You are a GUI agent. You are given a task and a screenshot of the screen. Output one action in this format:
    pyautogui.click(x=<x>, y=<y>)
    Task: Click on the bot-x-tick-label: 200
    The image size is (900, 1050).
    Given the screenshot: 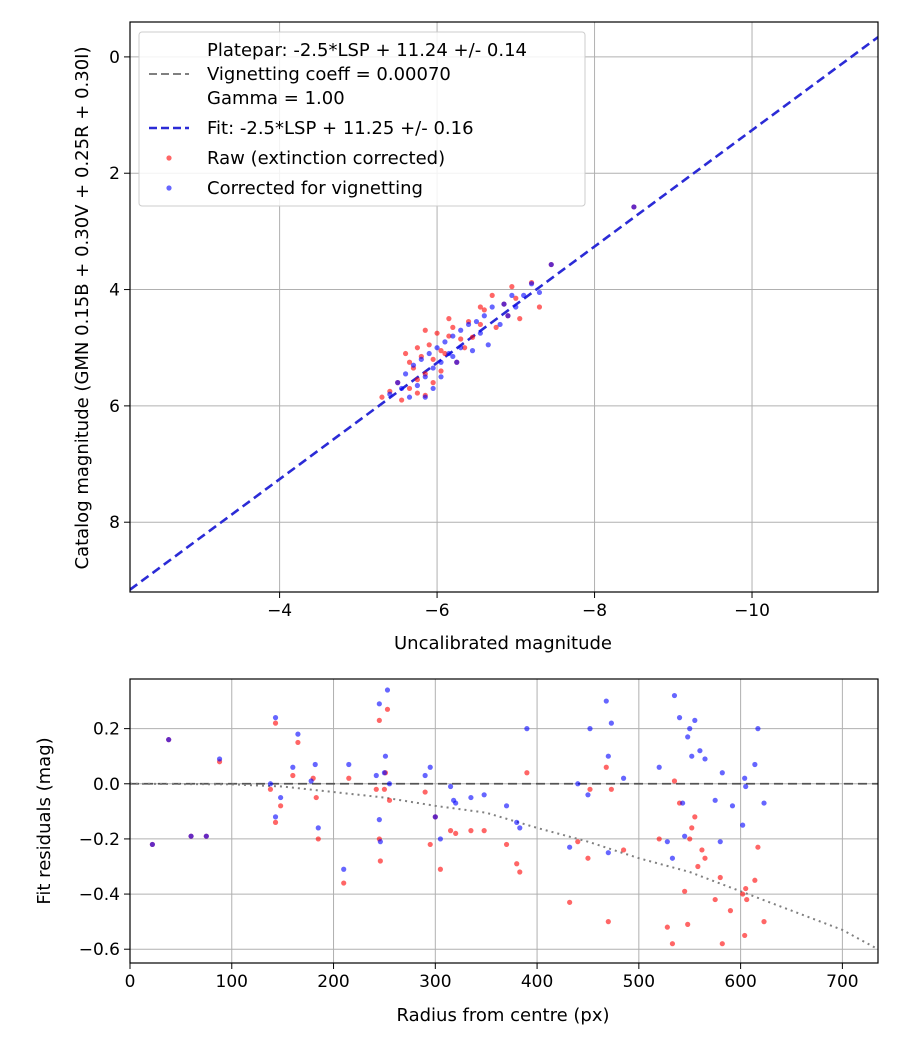 What is the action you would take?
    pyautogui.click(x=333, y=982)
    